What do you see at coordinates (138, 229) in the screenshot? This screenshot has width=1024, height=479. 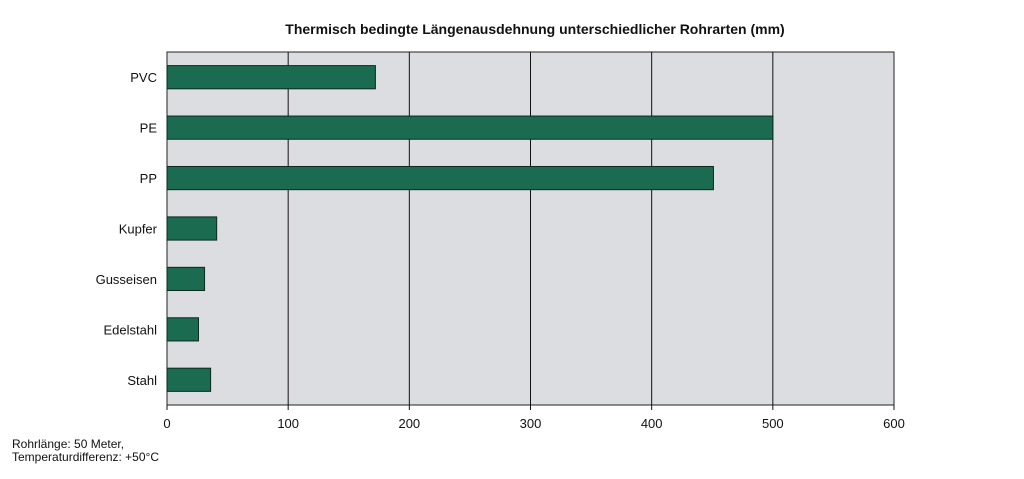 I see `y-label-kupfer: Kupfer` at bounding box center [138, 229].